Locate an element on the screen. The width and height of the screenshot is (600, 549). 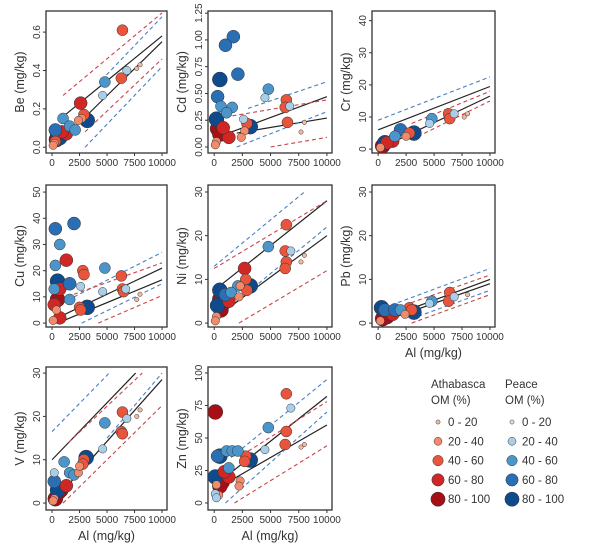
y-tick-label: 0.2 is located at coordinates (37, 108).